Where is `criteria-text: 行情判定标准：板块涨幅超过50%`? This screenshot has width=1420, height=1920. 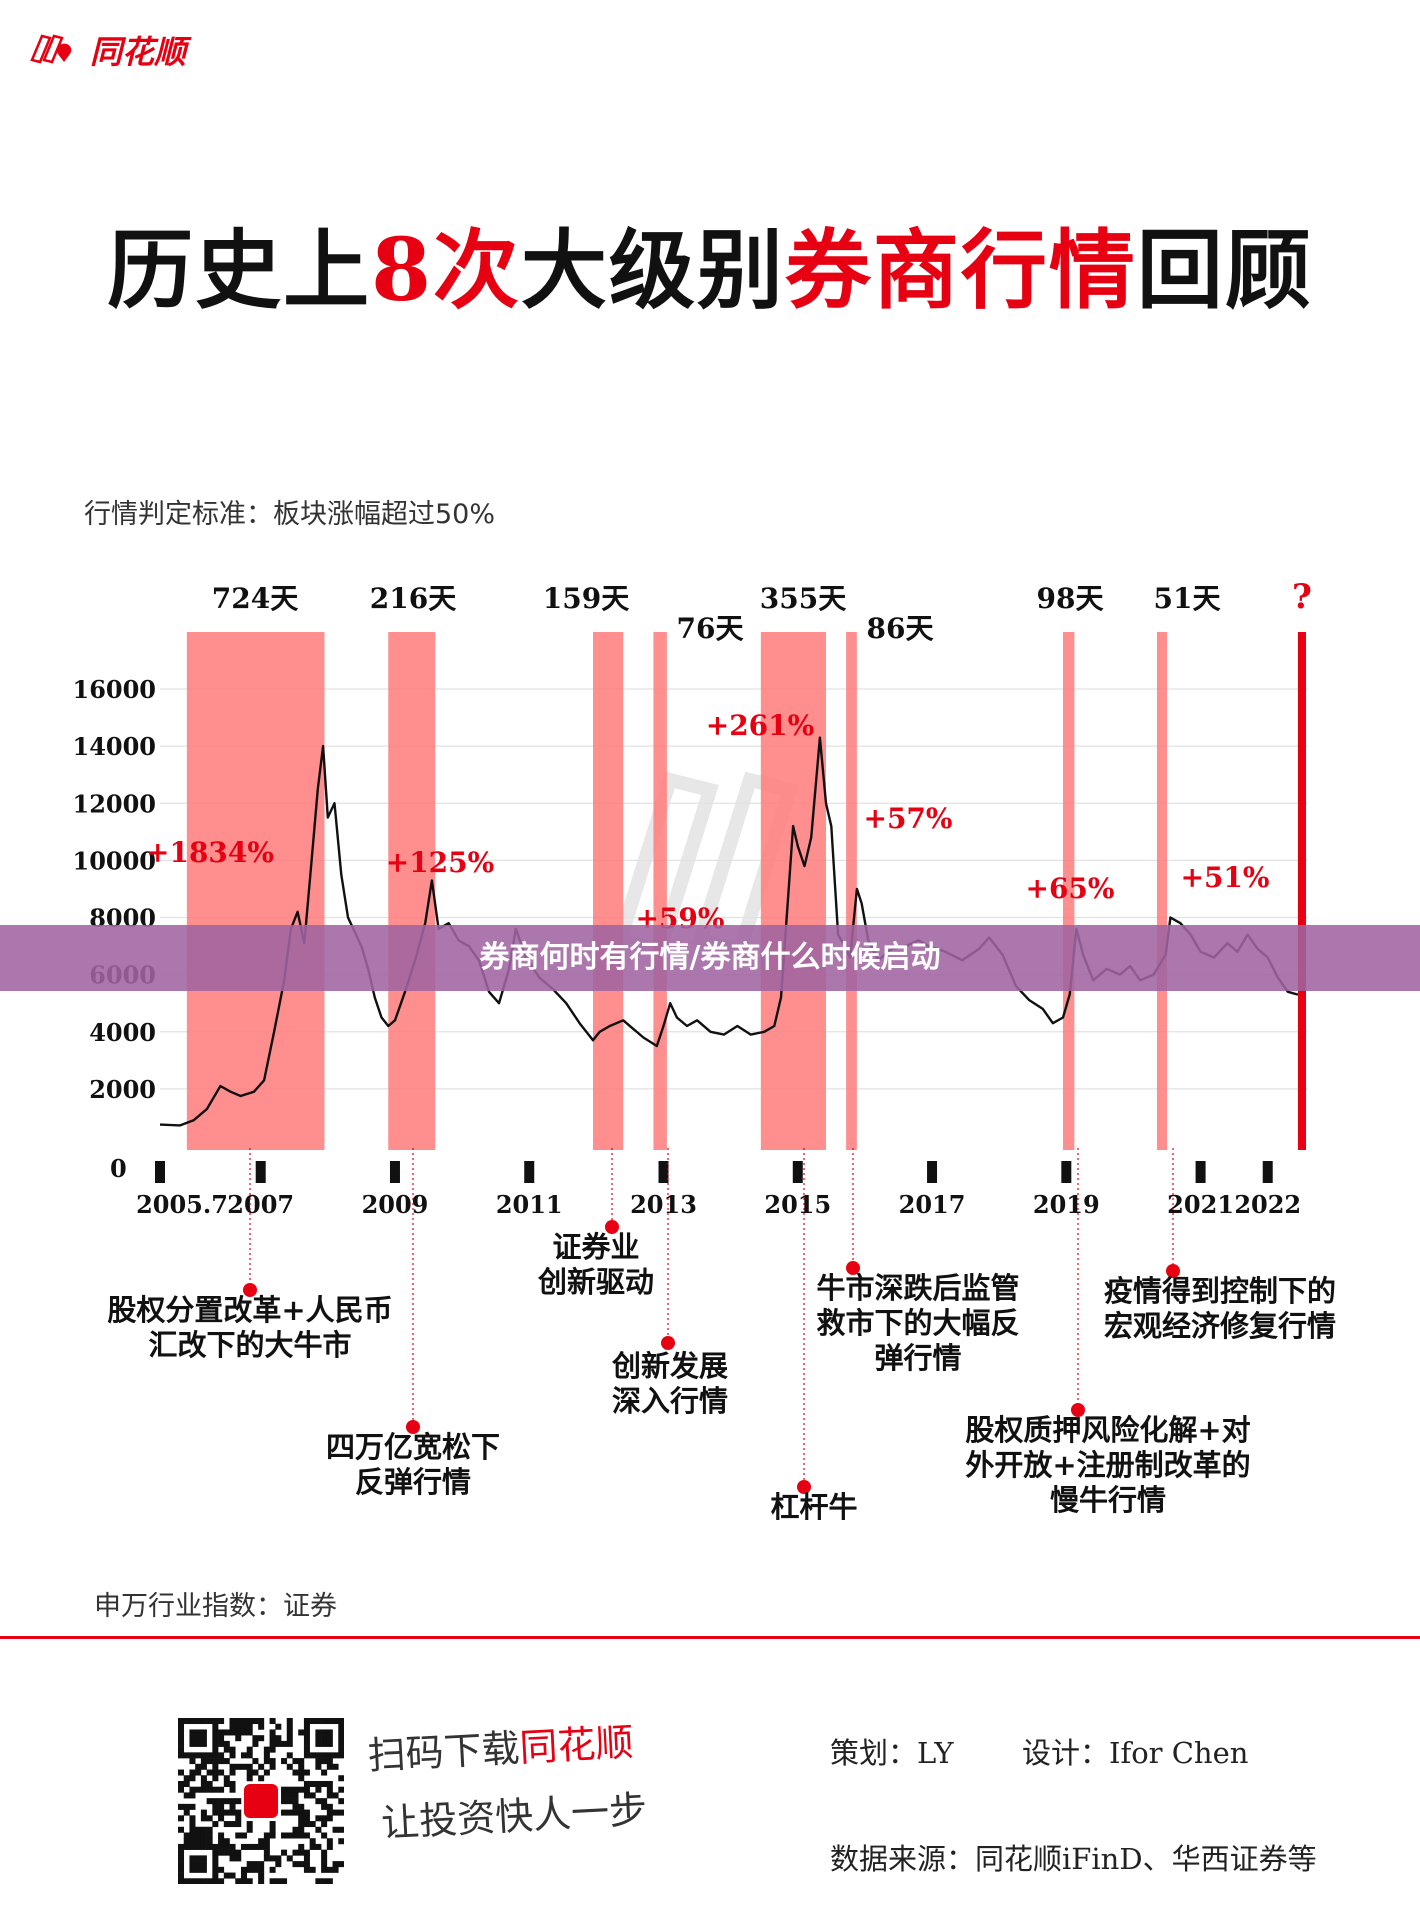 criteria-text: 行情判定标准：板块涨幅超过50% is located at coordinates (290, 514).